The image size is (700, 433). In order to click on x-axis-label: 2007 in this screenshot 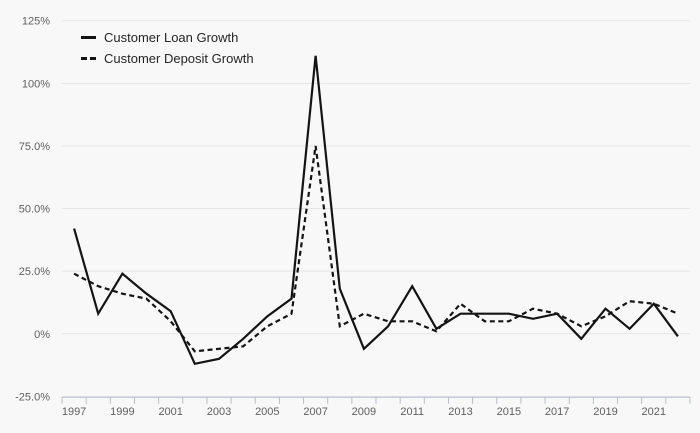, I will do `click(315, 412)`.